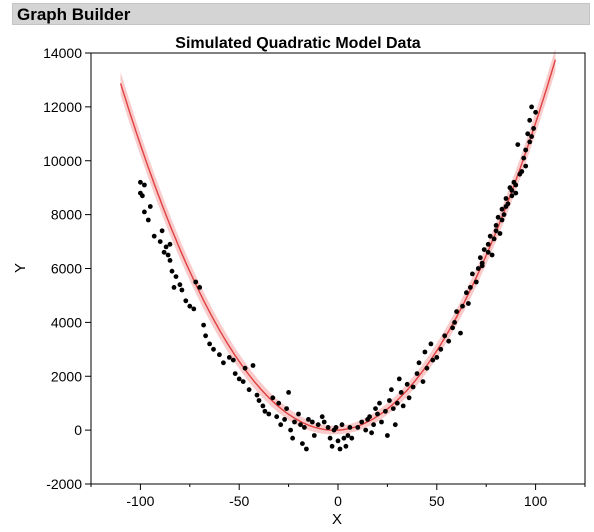 This screenshot has height=532, width=594. I want to click on x-tick-label: 0, so click(338, 501).